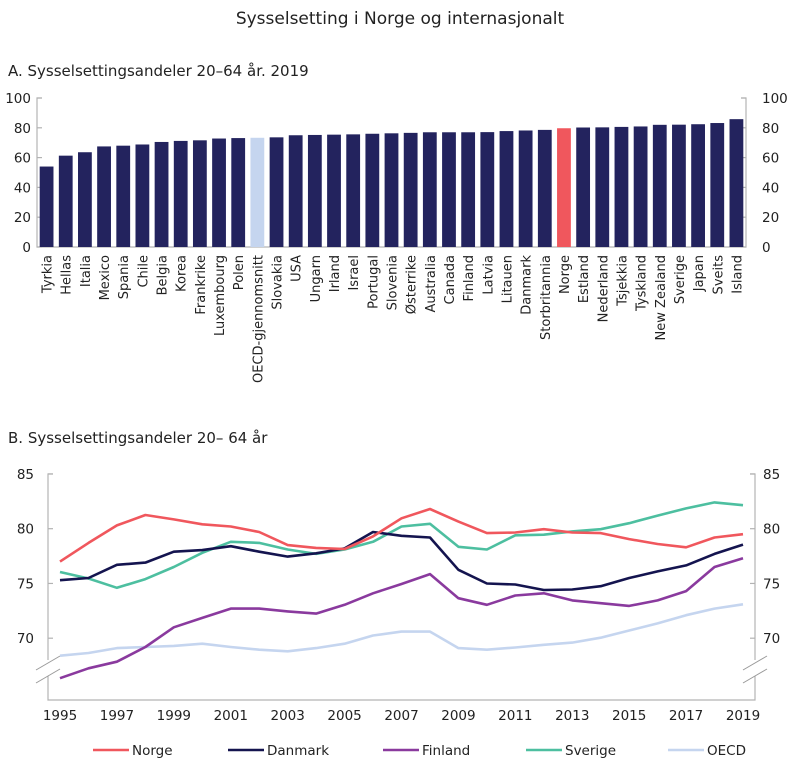 This screenshot has width=800, height=769. What do you see at coordinates (220, 295) in the screenshot?
I see `category-label: Luxembourg` at bounding box center [220, 295].